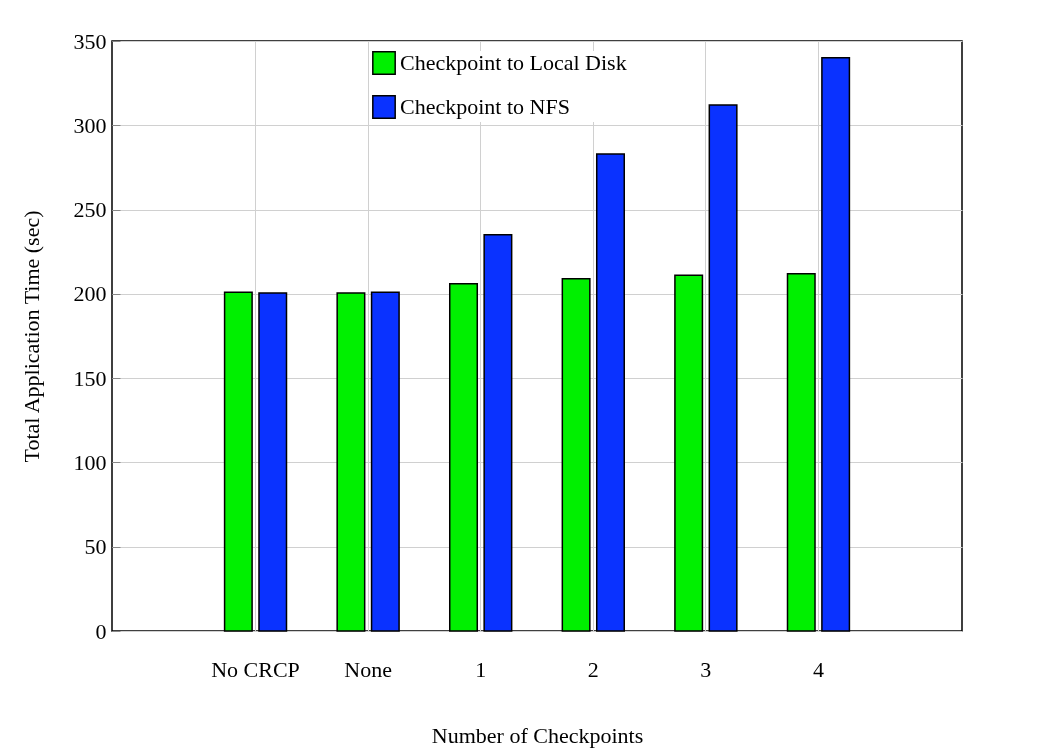  I want to click on x-tick-label: 4, so click(818, 669).